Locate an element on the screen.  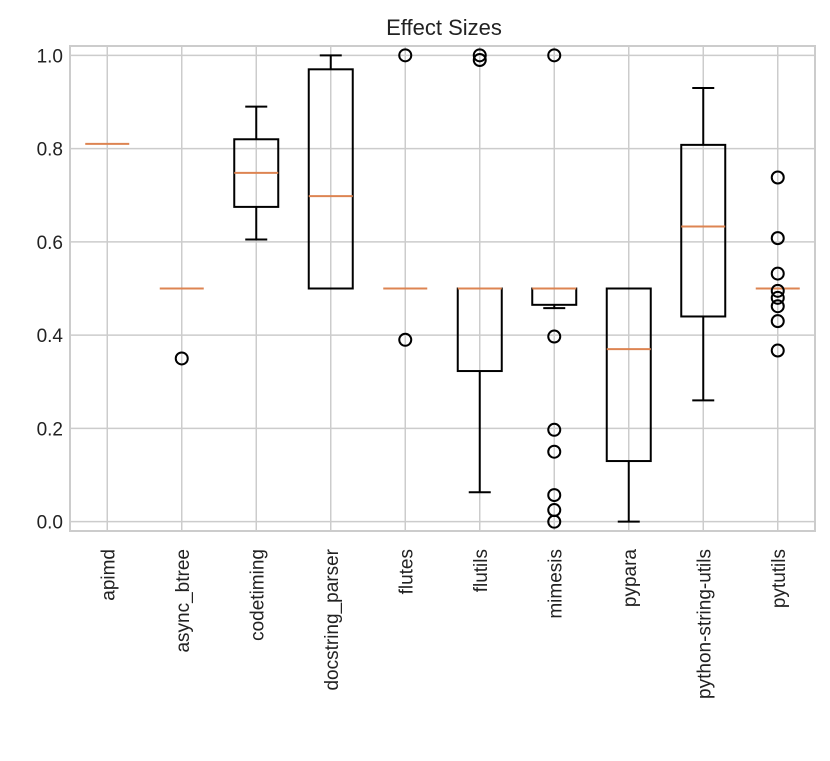
box-group-docstring_parser is located at coordinates (330, 172).